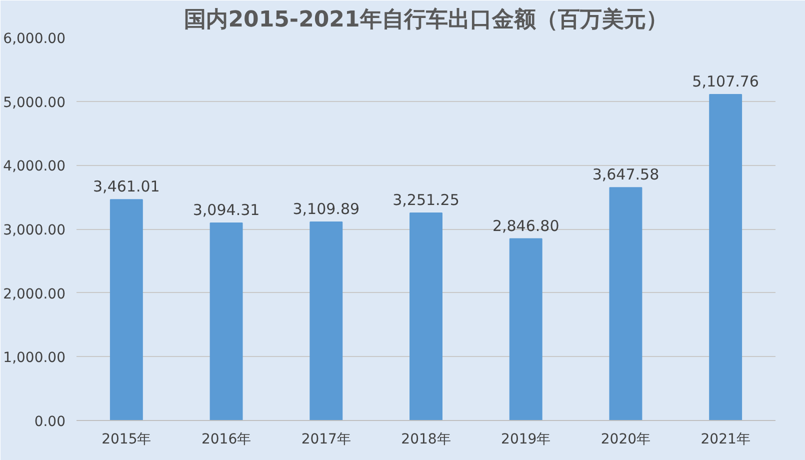 The image size is (805, 460). What do you see at coordinates (426, 440) in the screenshot?
I see `x-tick-label: 2018年` at bounding box center [426, 440].